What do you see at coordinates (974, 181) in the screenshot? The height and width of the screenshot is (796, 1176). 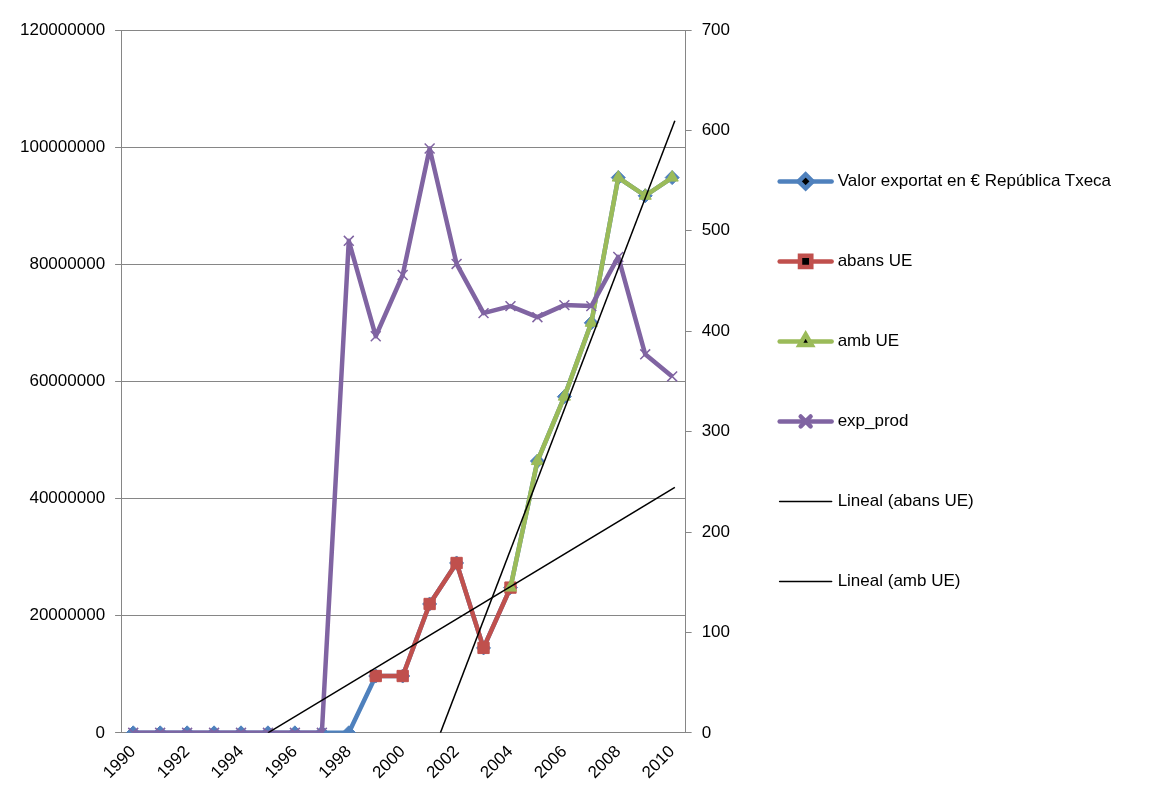 I see `legend-label: Valor exportat en € República Txeca` at bounding box center [974, 181].